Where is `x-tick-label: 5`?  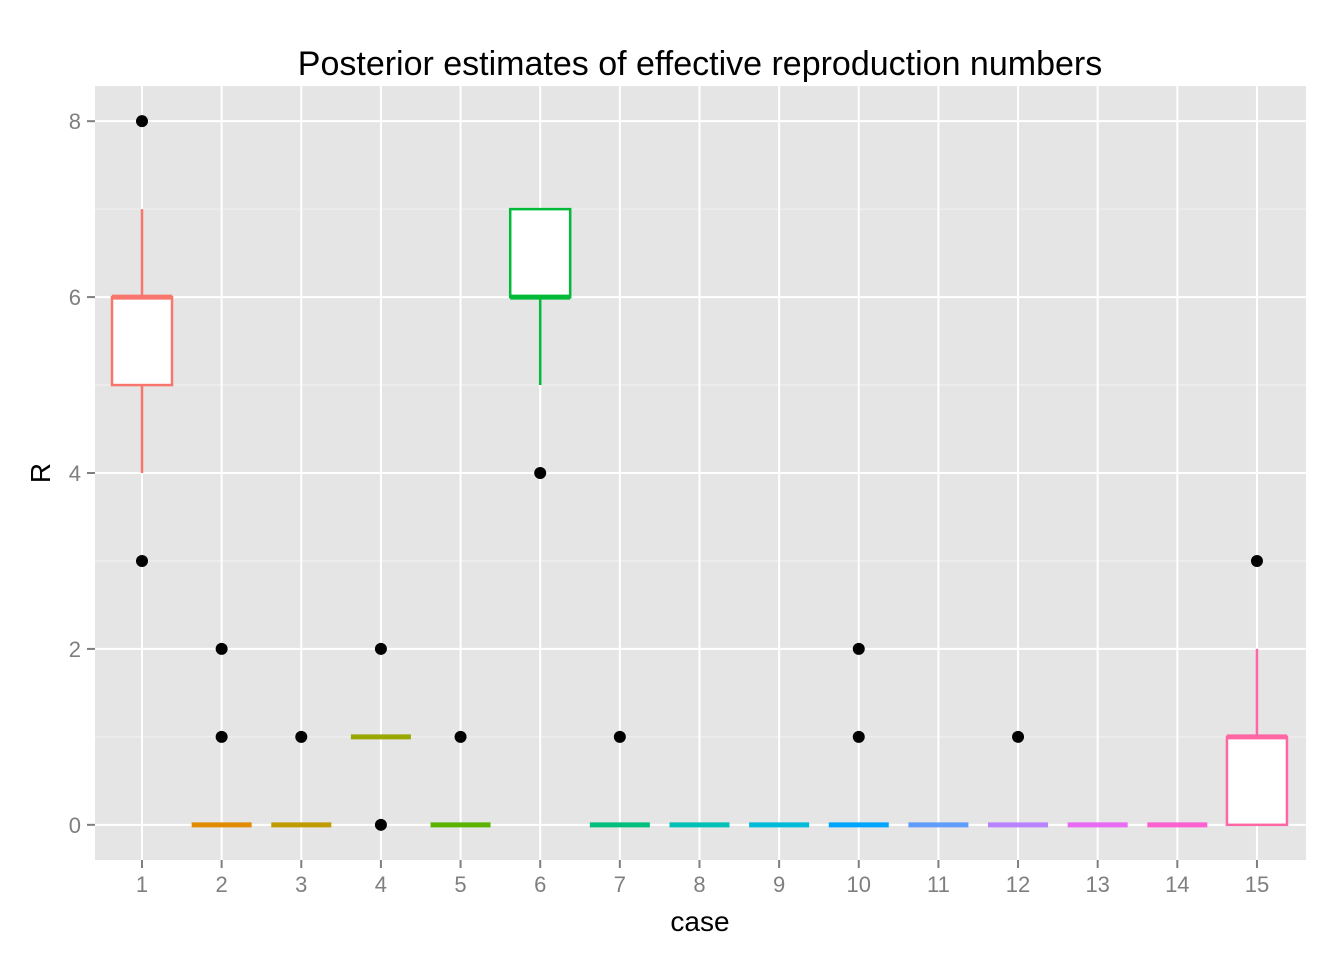
x-tick-label: 5 is located at coordinates (460, 884).